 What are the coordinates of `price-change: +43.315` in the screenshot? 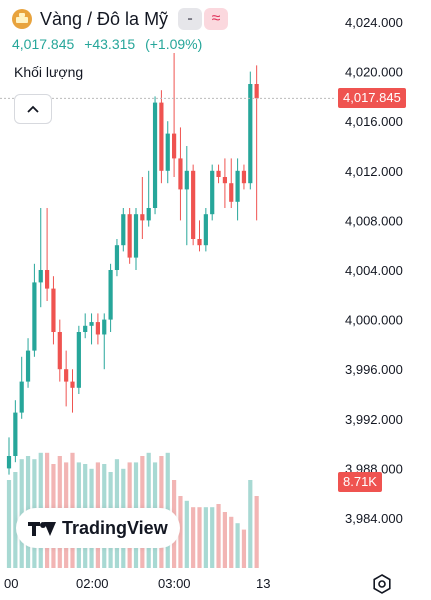 It's located at (110, 44).